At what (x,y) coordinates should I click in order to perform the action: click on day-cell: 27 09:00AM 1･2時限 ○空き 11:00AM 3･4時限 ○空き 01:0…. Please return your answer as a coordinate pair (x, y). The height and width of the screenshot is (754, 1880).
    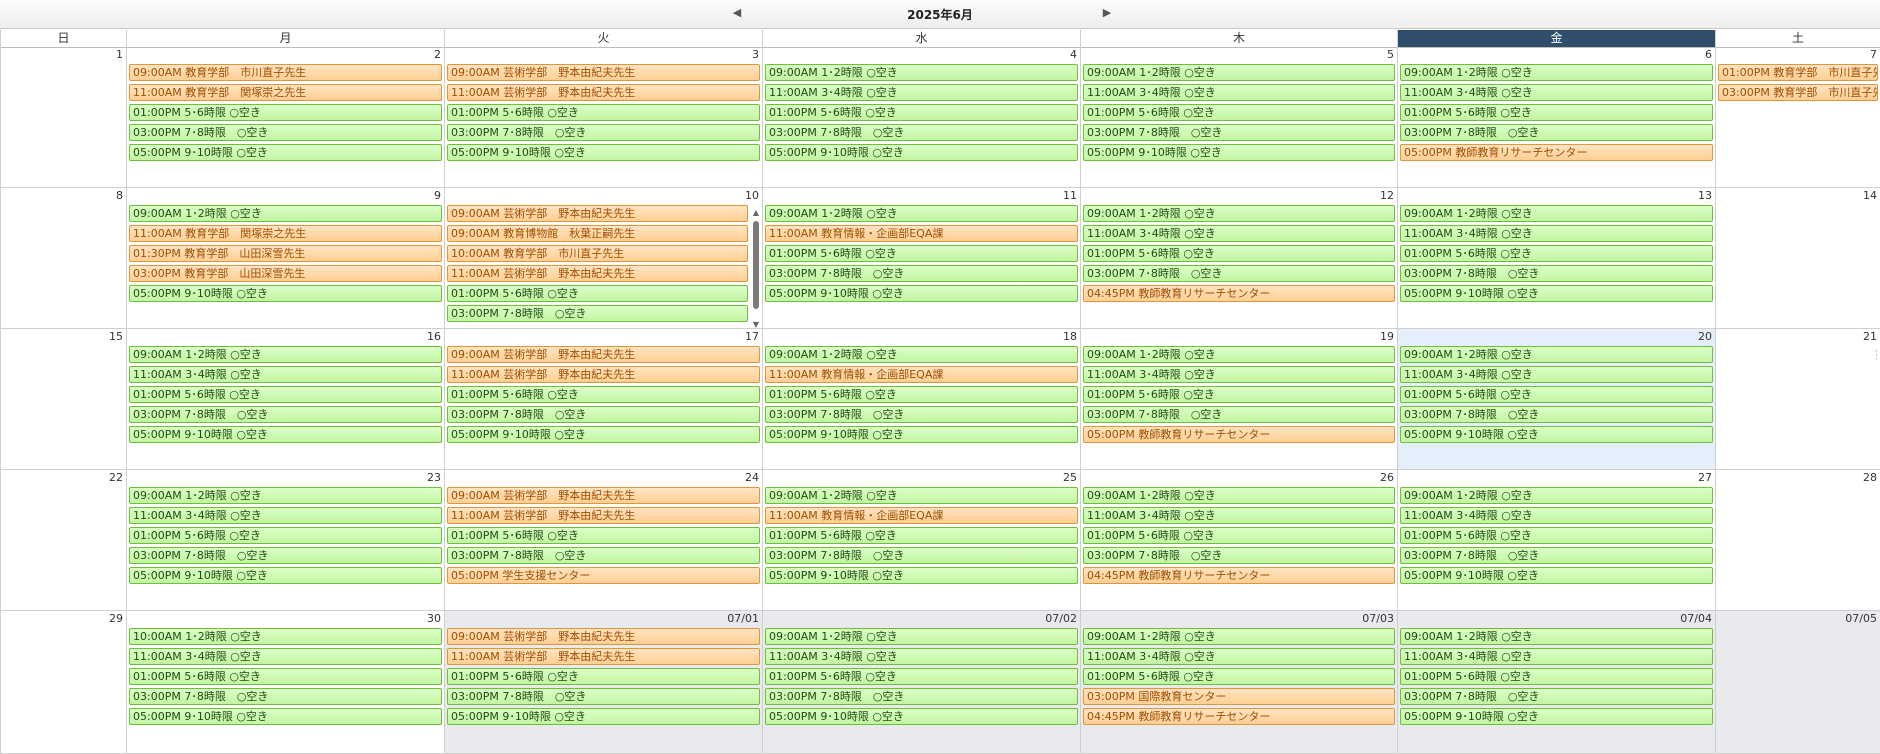
    Looking at the image, I should click on (1556, 540).